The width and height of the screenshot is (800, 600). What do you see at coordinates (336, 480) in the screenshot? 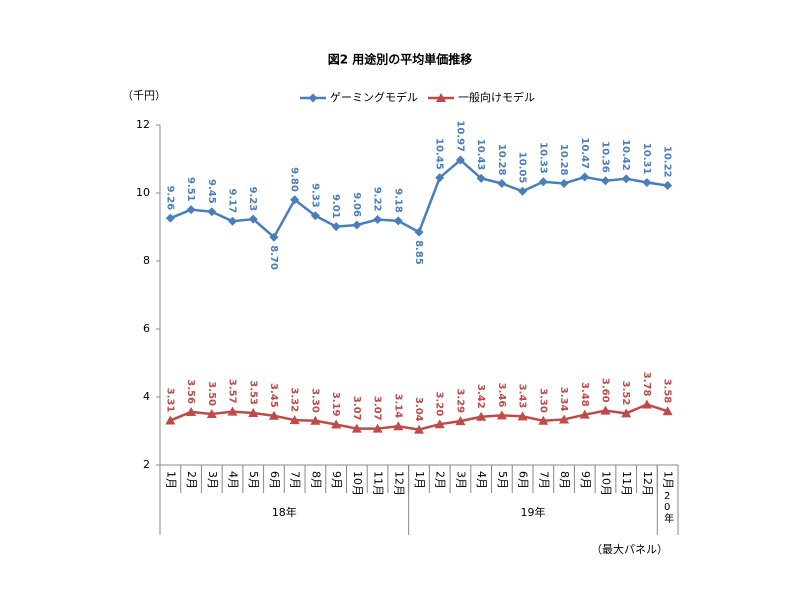
I see `x-tick-label: 9月` at bounding box center [336, 480].